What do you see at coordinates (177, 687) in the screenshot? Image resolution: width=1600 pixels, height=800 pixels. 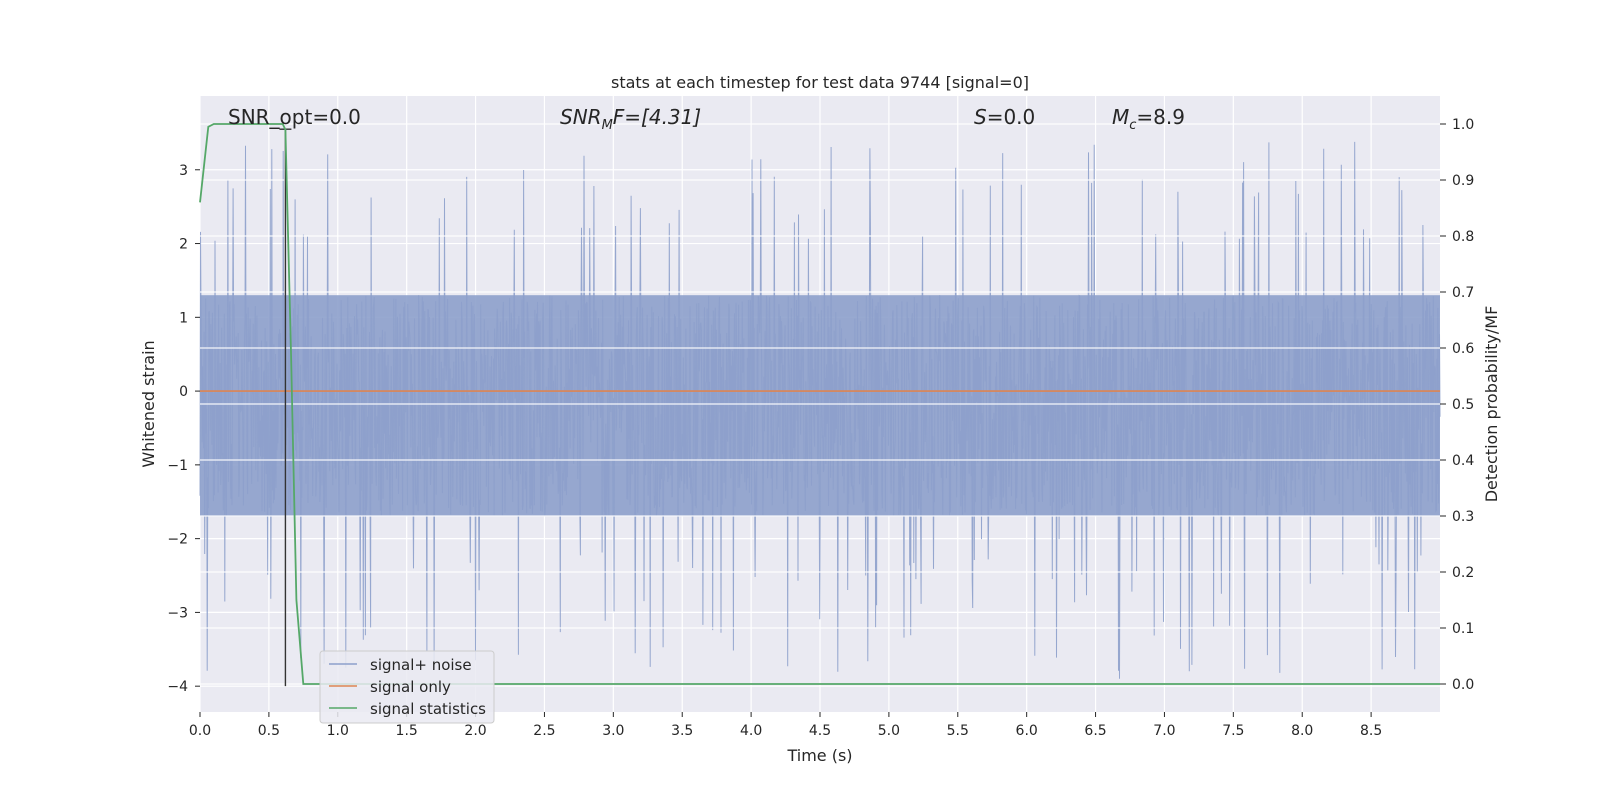 I see `y-tick-label: −4` at bounding box center [177, 687].